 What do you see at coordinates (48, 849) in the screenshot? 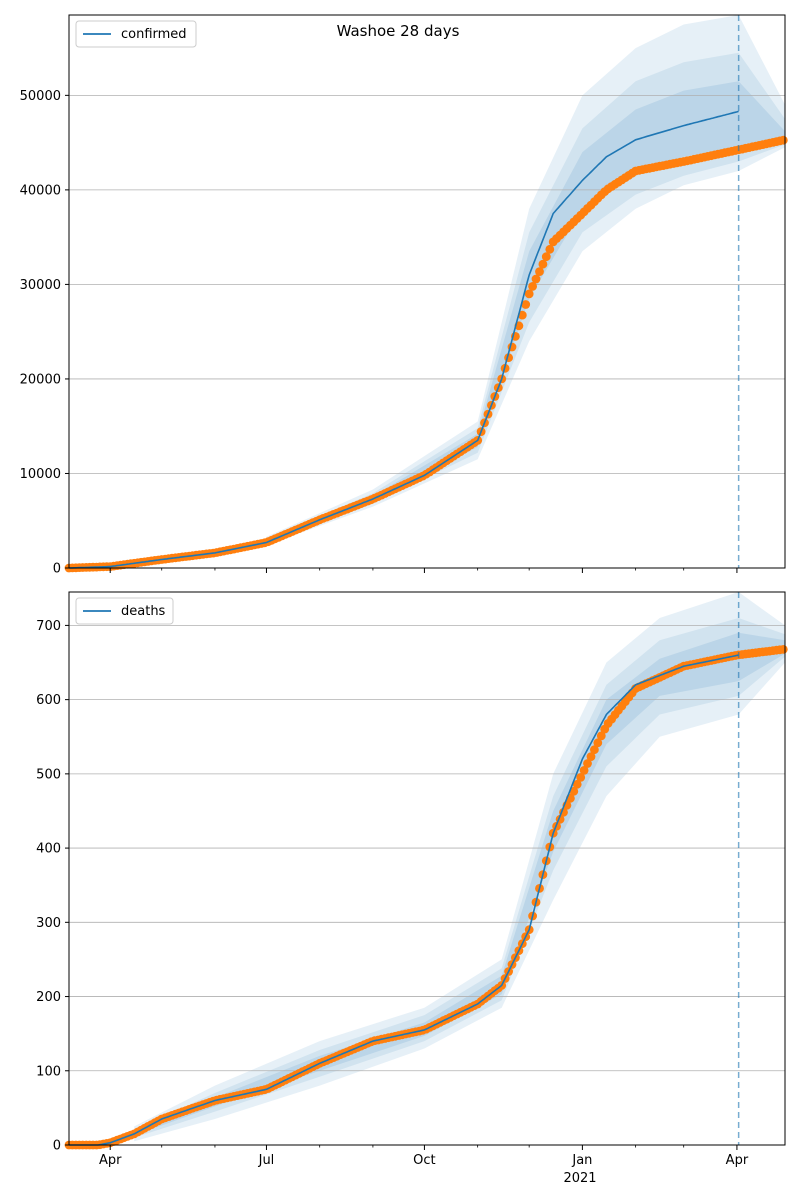
I see `deaths-y-tick-label: 400` at bounding box center [48, 849].